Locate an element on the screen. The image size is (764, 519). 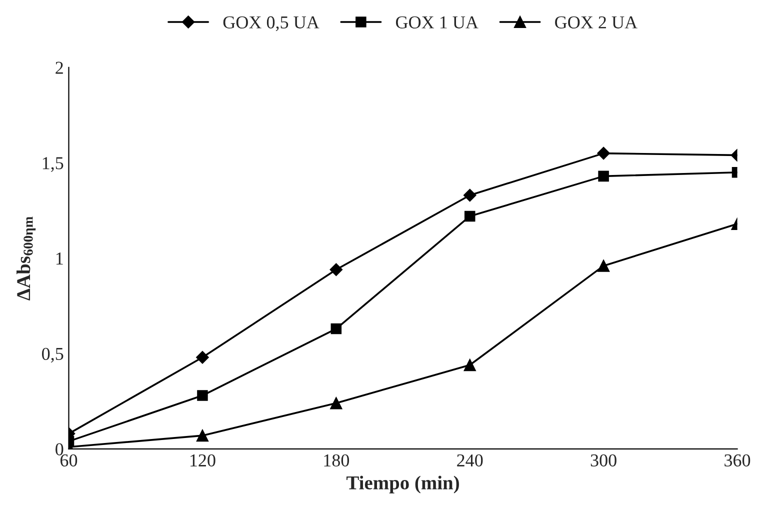
y-tick-label: 0 is located at coordinates (60, 449).